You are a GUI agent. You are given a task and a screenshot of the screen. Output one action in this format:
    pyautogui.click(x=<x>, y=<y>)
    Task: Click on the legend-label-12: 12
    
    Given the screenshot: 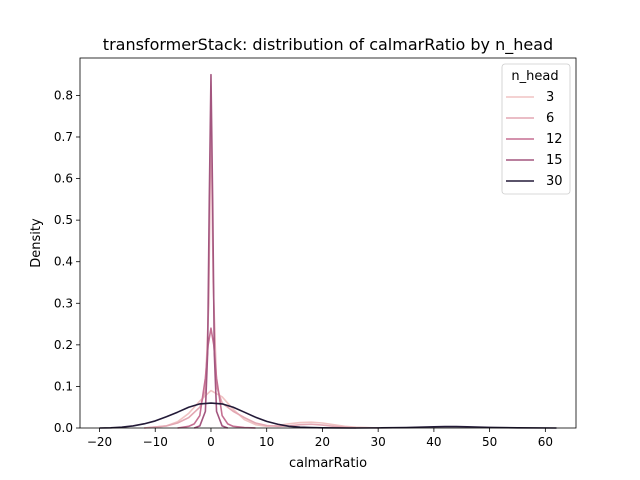 What is the action you would take?
    pyautogui.click(x=554, y=139)
    